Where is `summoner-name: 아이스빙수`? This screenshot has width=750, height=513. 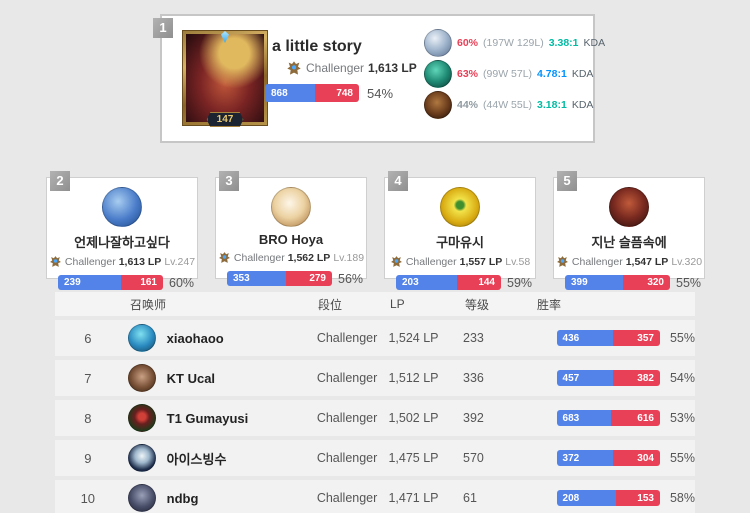
summoner-name: 아이스빙수 is located at coordinates (196, 459).